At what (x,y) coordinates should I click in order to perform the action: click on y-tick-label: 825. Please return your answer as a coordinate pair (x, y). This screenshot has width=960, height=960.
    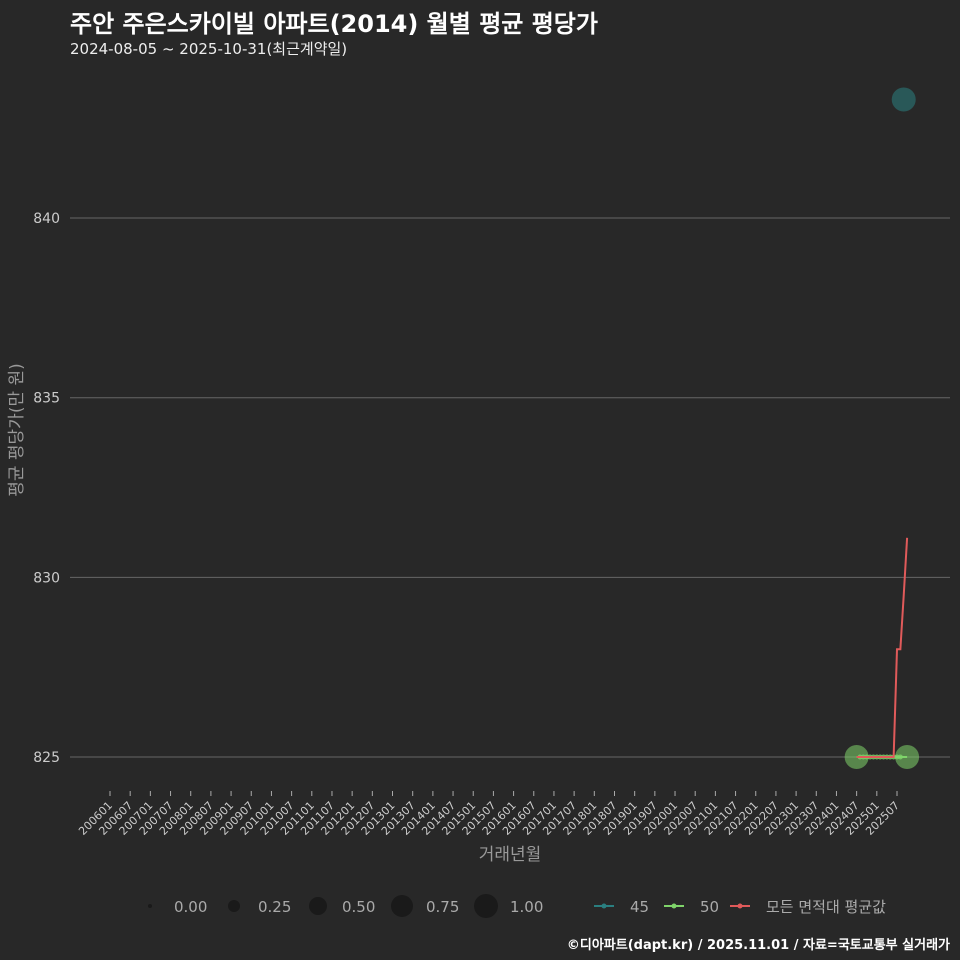
    Looking at the image, I should click on (46, 758).